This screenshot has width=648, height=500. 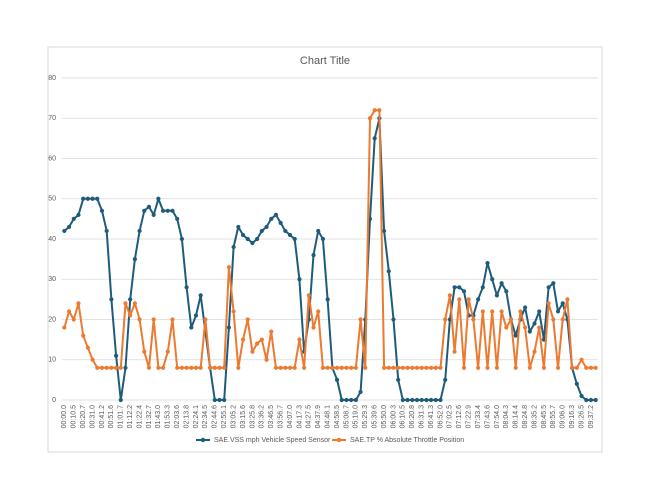 What do you see at coordinates (407, 440) in the screenshot?
I see `legend-label: SAE.TP % Absolute Throttle Position` at bounding box center [407, 440].